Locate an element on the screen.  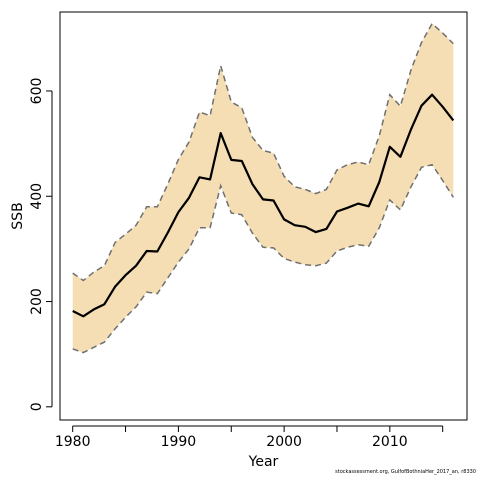
y-tick-label: 400 is located at coordinates (37, 196).